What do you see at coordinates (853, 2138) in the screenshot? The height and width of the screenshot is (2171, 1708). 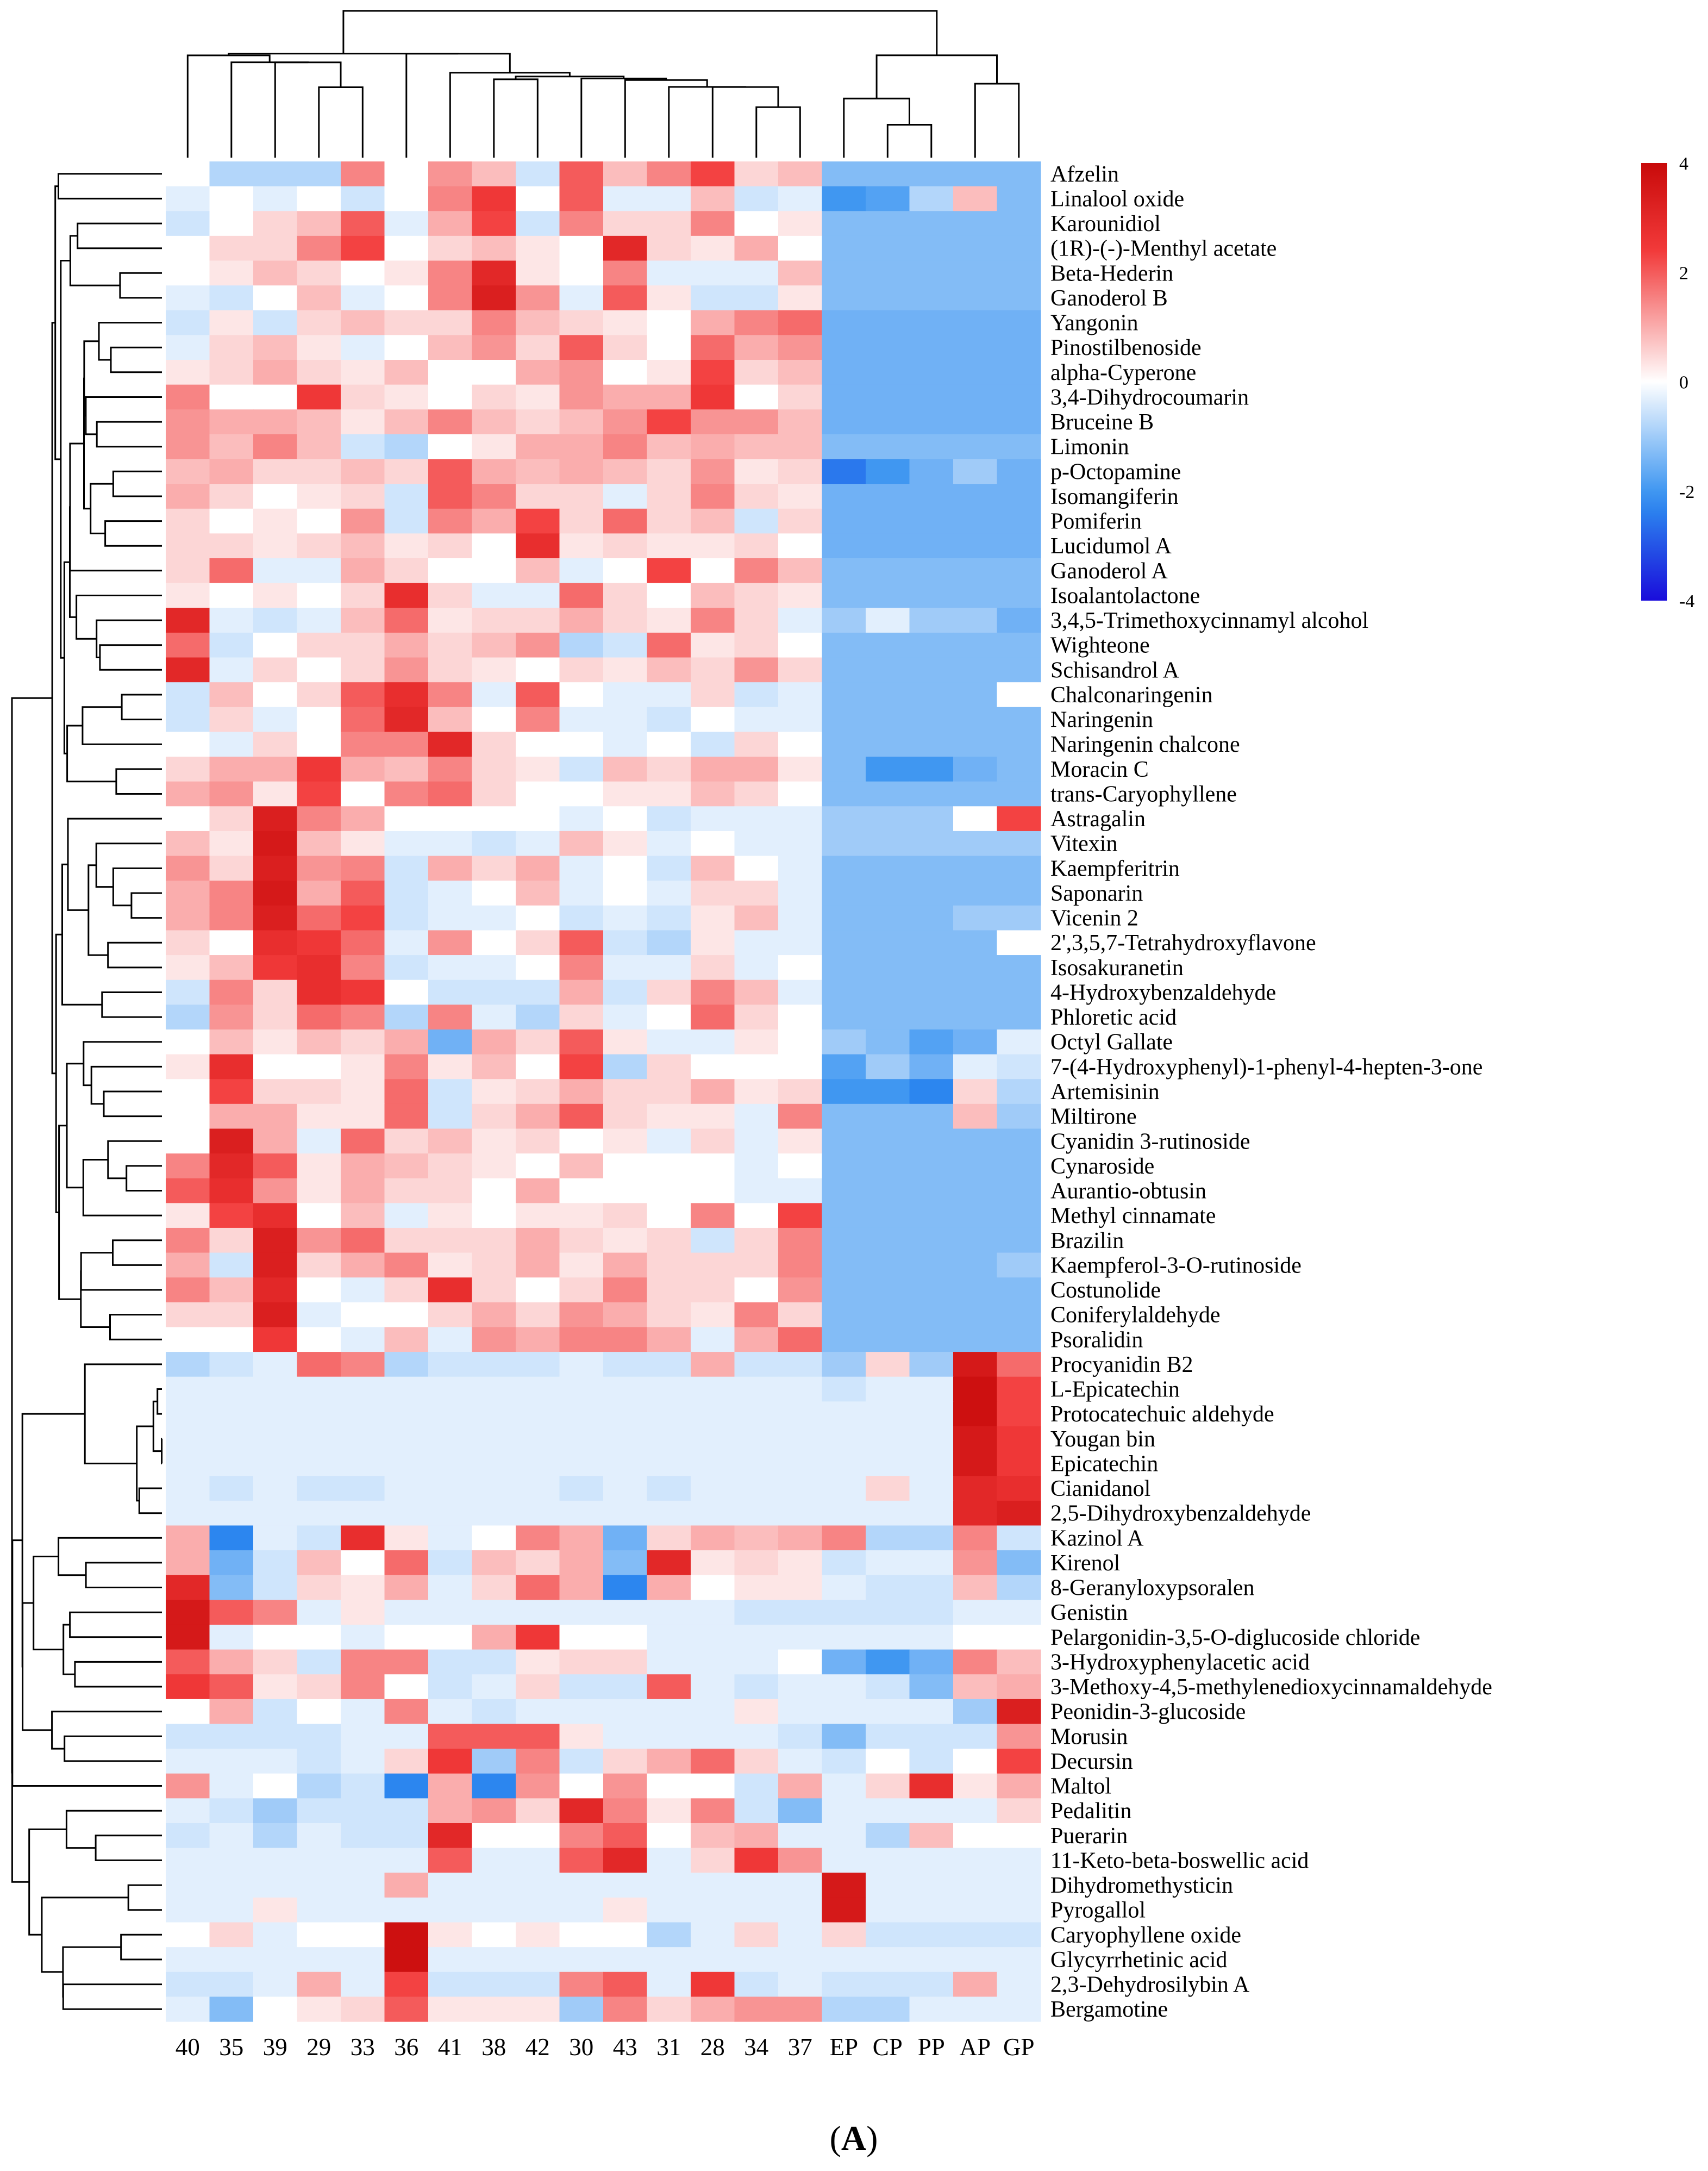 I see `panel-letter: A` at bounding box center [853, 2138].